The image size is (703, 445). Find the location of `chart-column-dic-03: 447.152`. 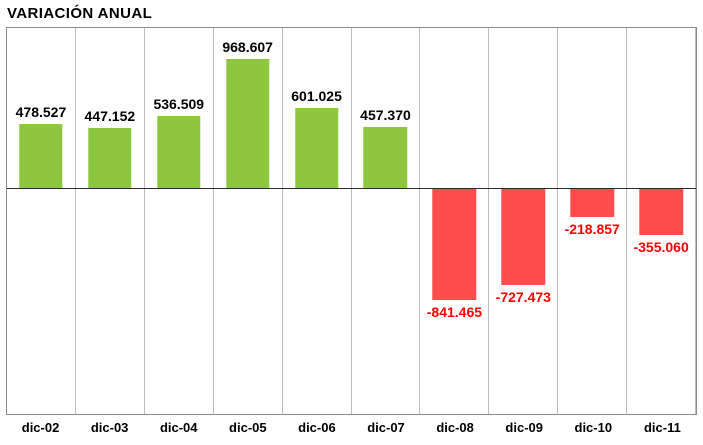

chart-column-dic-03: 447.152 is located at coordinates (110, 221).